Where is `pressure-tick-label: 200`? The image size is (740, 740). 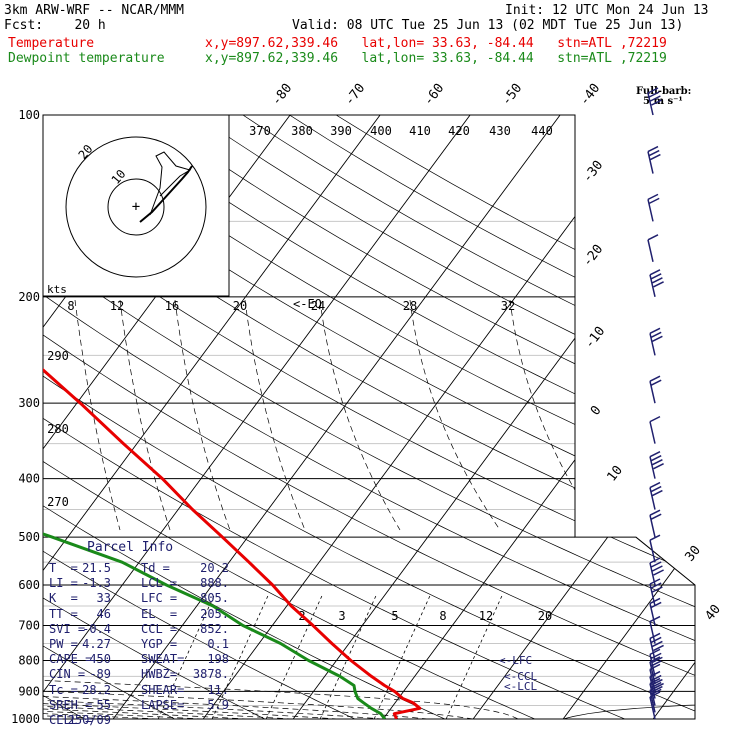 pressure-tick-label: 200 is located at coordinates (29, 297).